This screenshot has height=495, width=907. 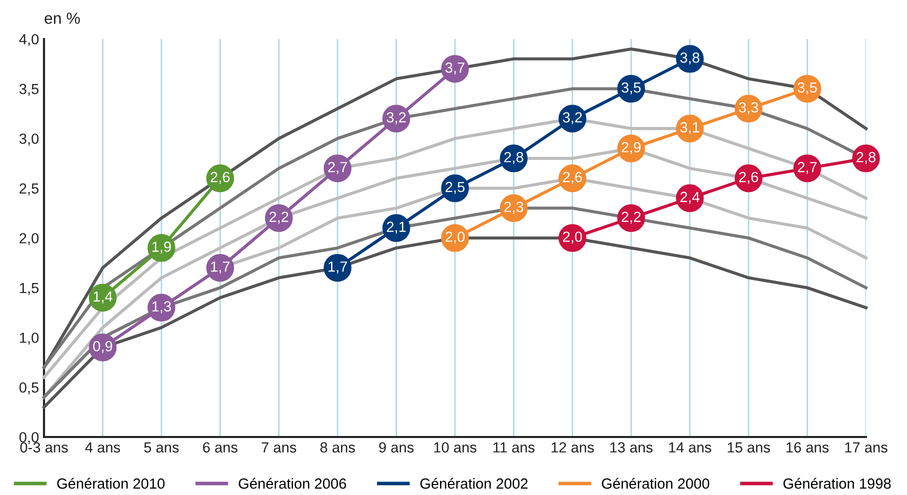 What do you see at coordinates (749, 447) in the screenshot?
I see `x-tick-label: 15 ans` at bounding box center [749, 447].